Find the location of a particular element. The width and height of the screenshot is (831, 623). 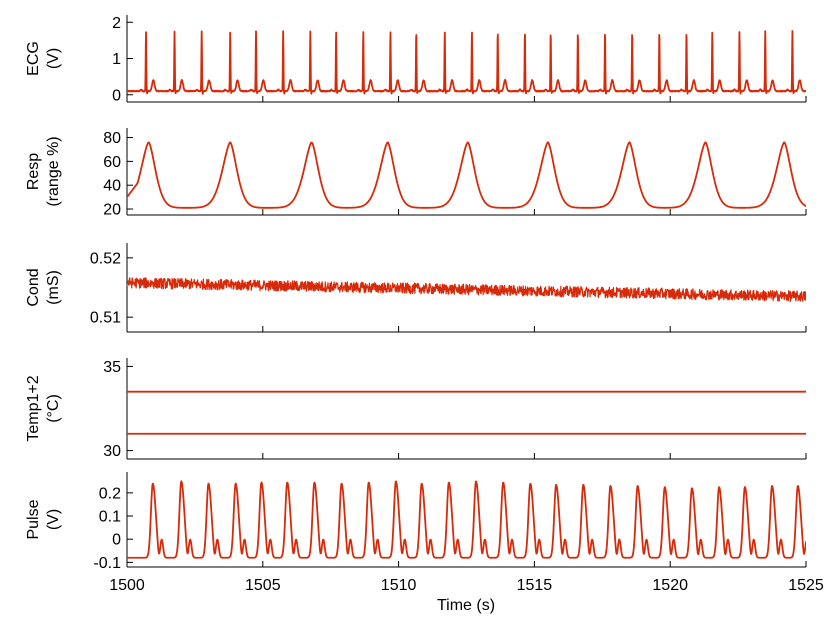

y-tick-label: 0.52 is located at coordinates (105, 258).